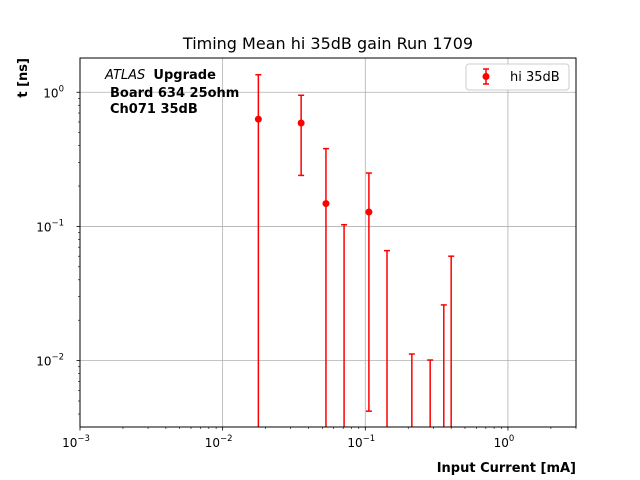 Image resolution: width=640 pixels, height=480 pixels. I want to click on annotation-atlas: ATLAS, so click(124, 75).